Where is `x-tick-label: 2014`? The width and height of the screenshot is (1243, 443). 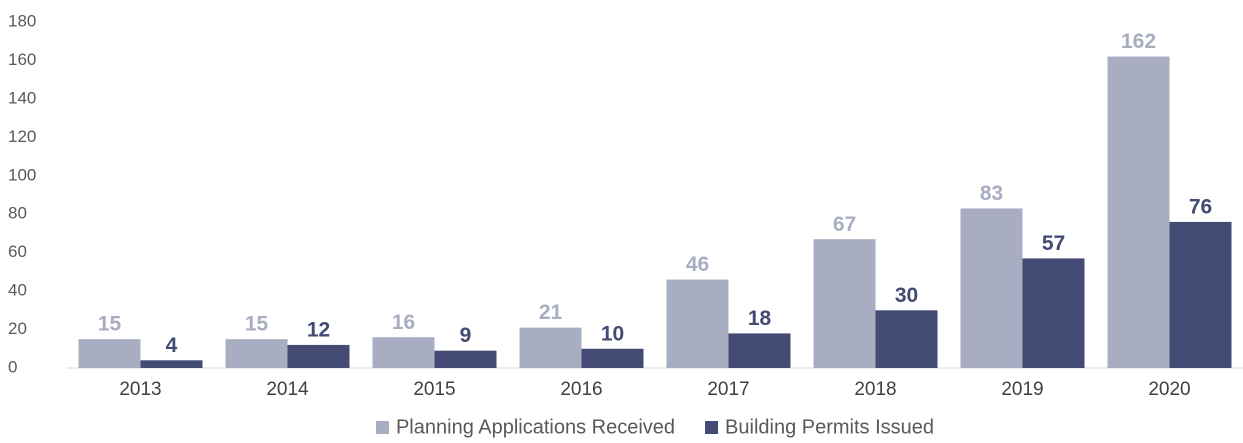
x-tick-label: 2014 is located at coordinates (287, 389).